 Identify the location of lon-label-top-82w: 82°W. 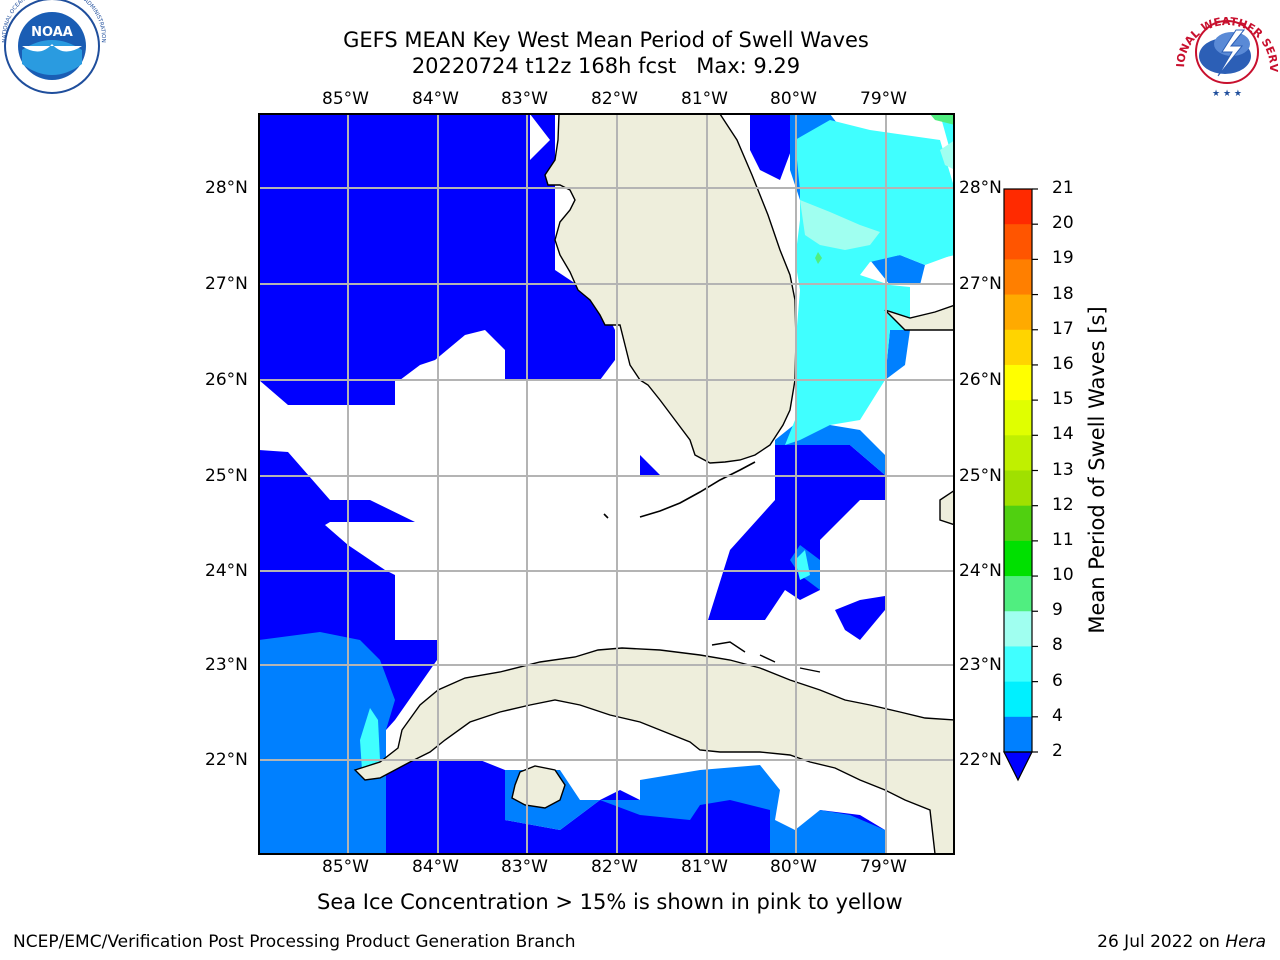
(614, 99).